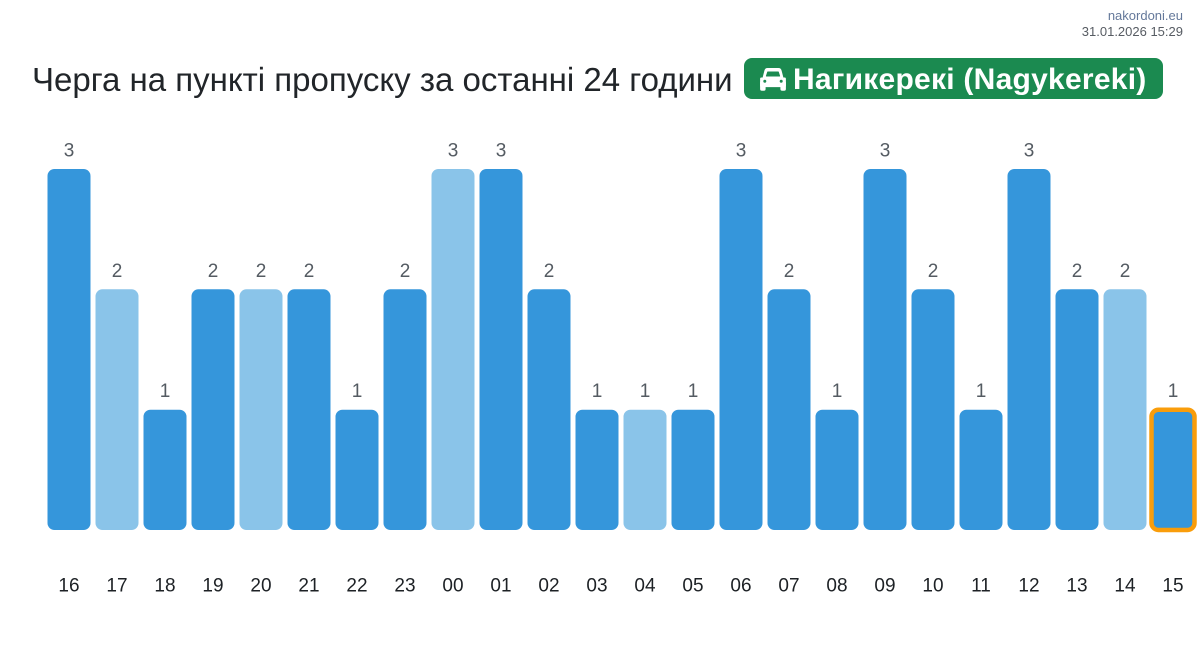 This screenshot has width=1200, height=651. I want to click on svg-text: 11, so click(981, 585).